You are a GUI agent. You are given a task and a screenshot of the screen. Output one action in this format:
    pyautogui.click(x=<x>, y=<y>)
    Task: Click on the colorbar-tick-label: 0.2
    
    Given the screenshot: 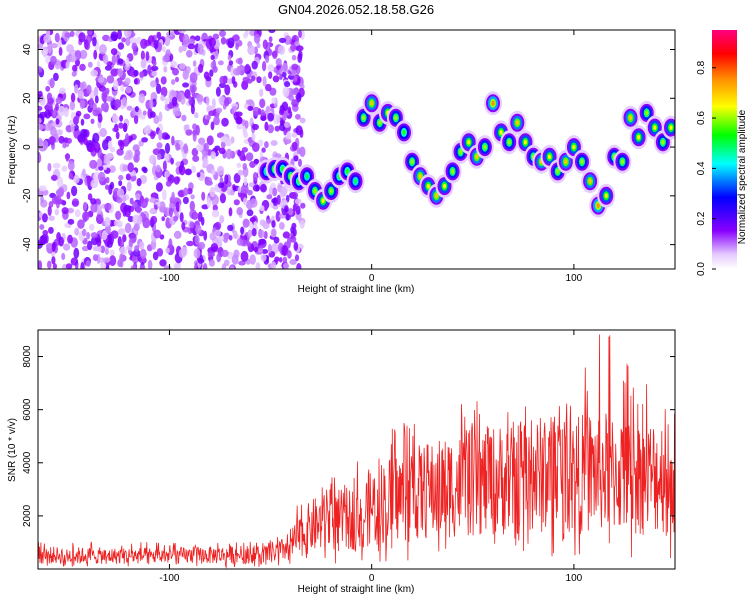 What is the action you would take?
    pyautogui.click(x=701, y=218)
    